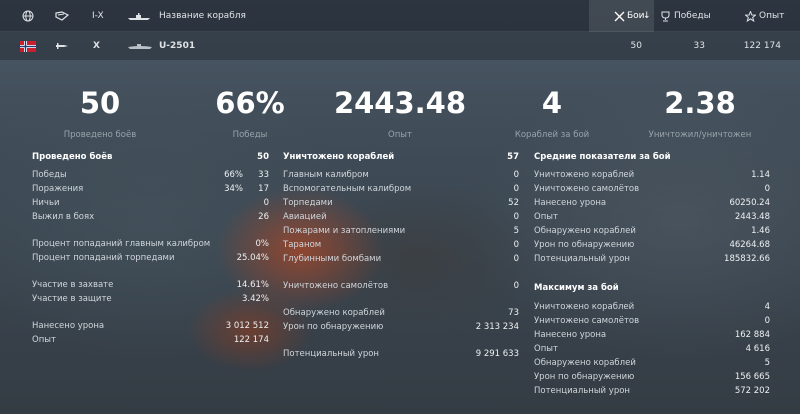 The width and height of the screenshot is (800, 414). I want to click on stat-row: Глубинными бомбами 0, so click(401, 258).